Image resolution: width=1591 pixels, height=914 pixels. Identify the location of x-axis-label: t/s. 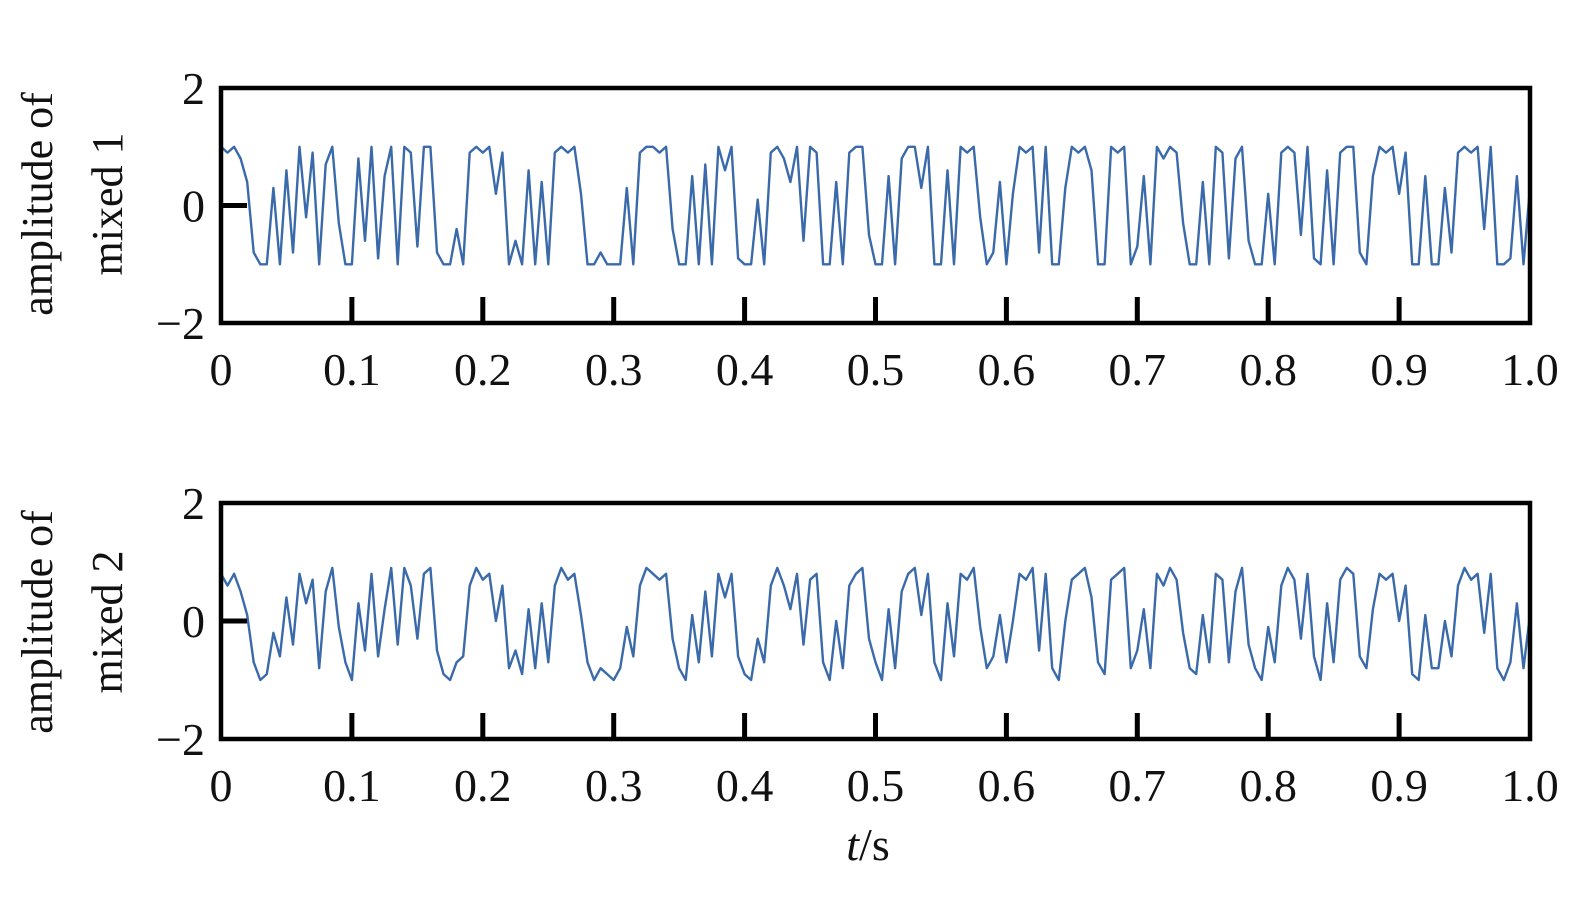
(867, 844).